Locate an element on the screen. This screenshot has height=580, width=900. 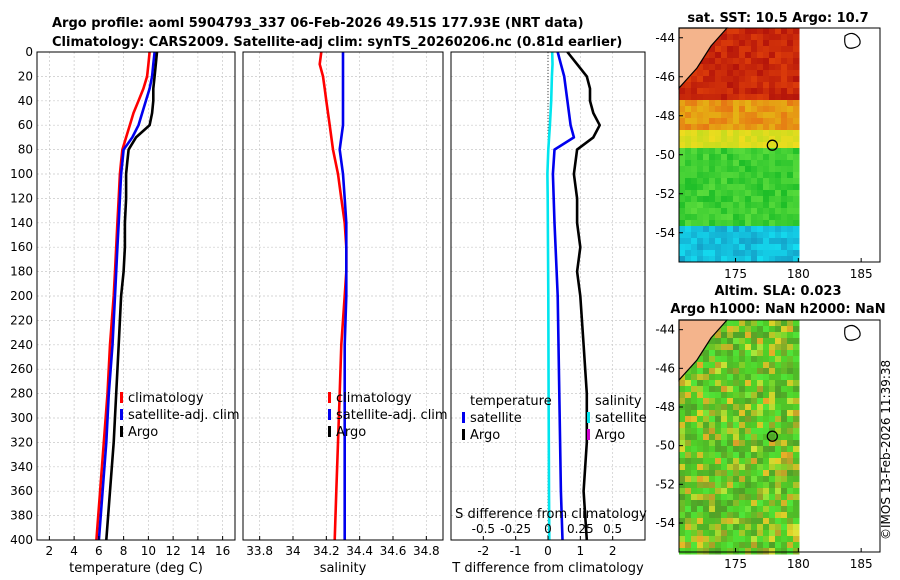
island-outline is located at coordinates (852, 332).